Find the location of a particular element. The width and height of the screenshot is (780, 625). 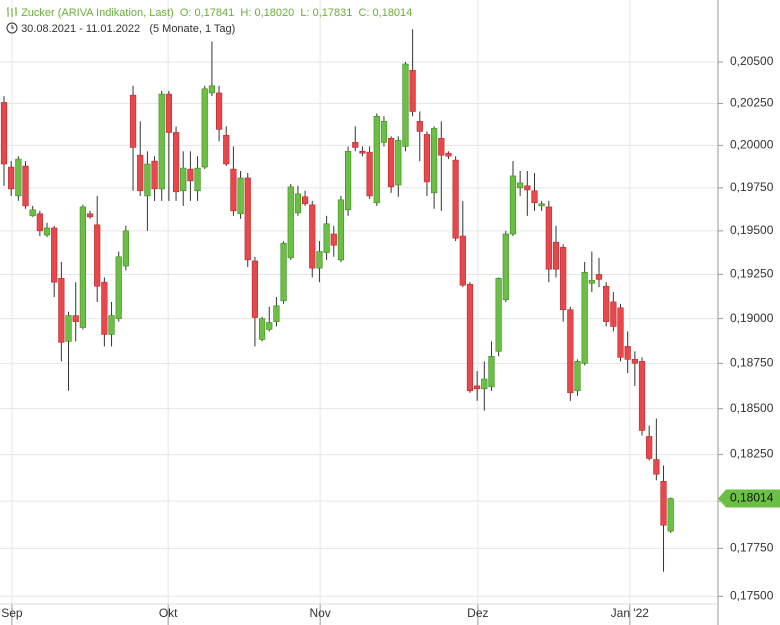

x-tick-label: Nov is located at coordinates (319, 613).